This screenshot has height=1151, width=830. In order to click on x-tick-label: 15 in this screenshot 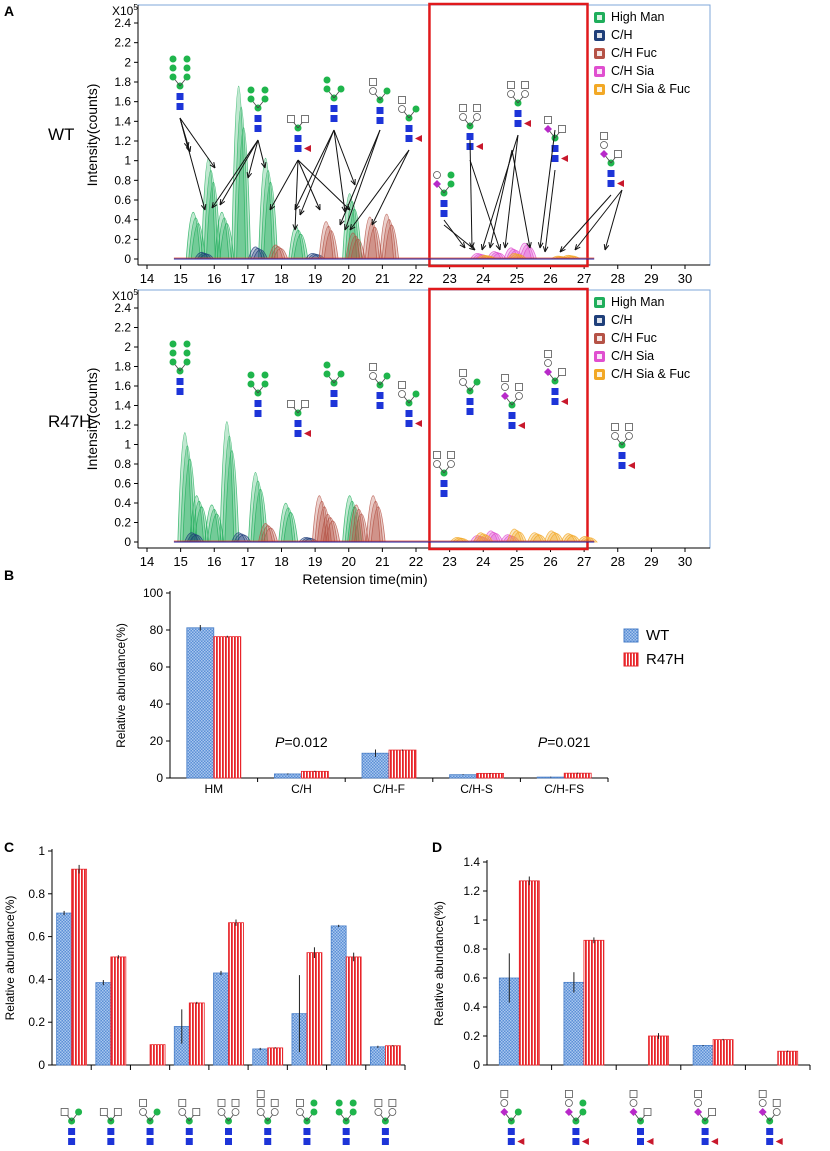, I will do `click(180, 278)`.